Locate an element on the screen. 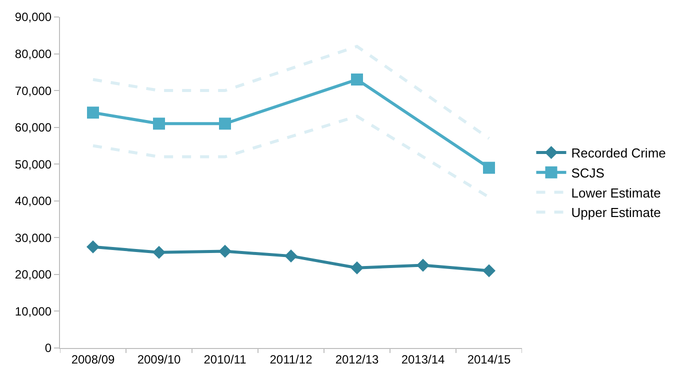 This screenshot has width=681, height=388. y-tick-label: 50,000 is located at coordinates (33, 164).